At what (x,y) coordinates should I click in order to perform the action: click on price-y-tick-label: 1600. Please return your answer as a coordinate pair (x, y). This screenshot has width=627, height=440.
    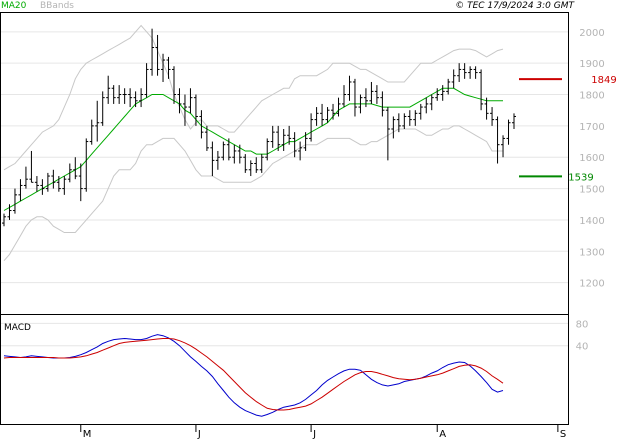
    Looking at the image, I should click on (591, 158).